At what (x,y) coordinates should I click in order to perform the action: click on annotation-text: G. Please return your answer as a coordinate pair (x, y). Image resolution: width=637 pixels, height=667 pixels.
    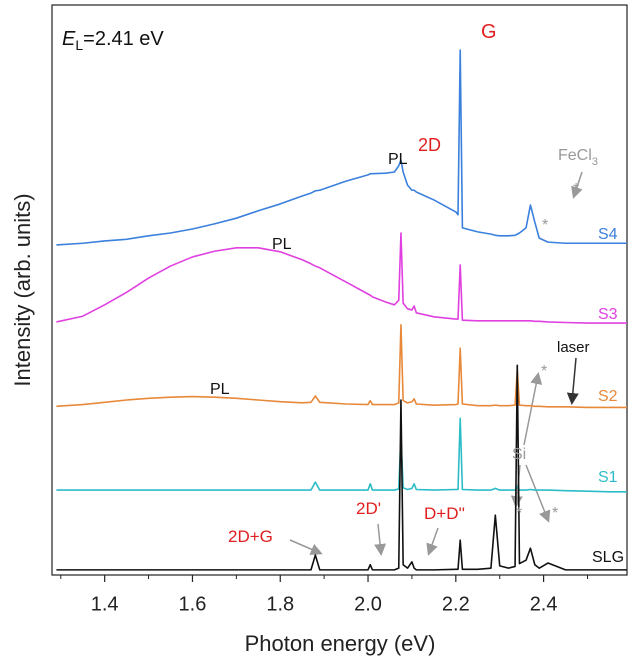
    Looking at the image, I should click on (489, 32).